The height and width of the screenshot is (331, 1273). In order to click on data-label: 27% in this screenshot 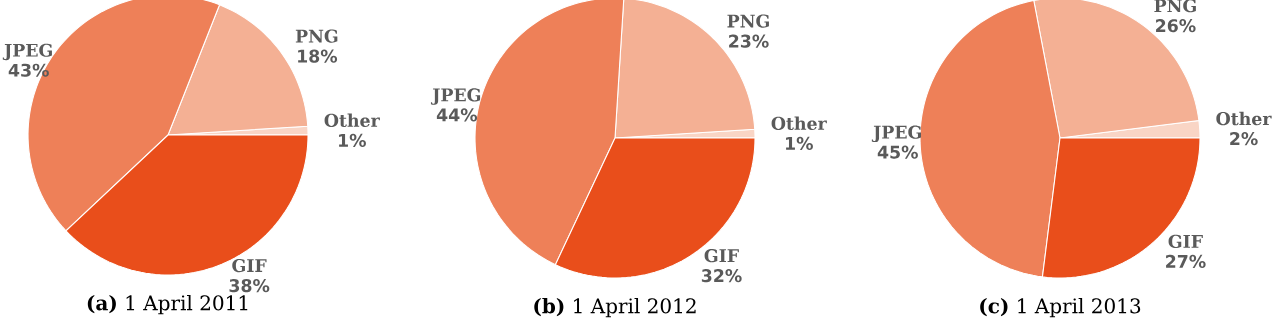, I will do `click(1186, 261)`.